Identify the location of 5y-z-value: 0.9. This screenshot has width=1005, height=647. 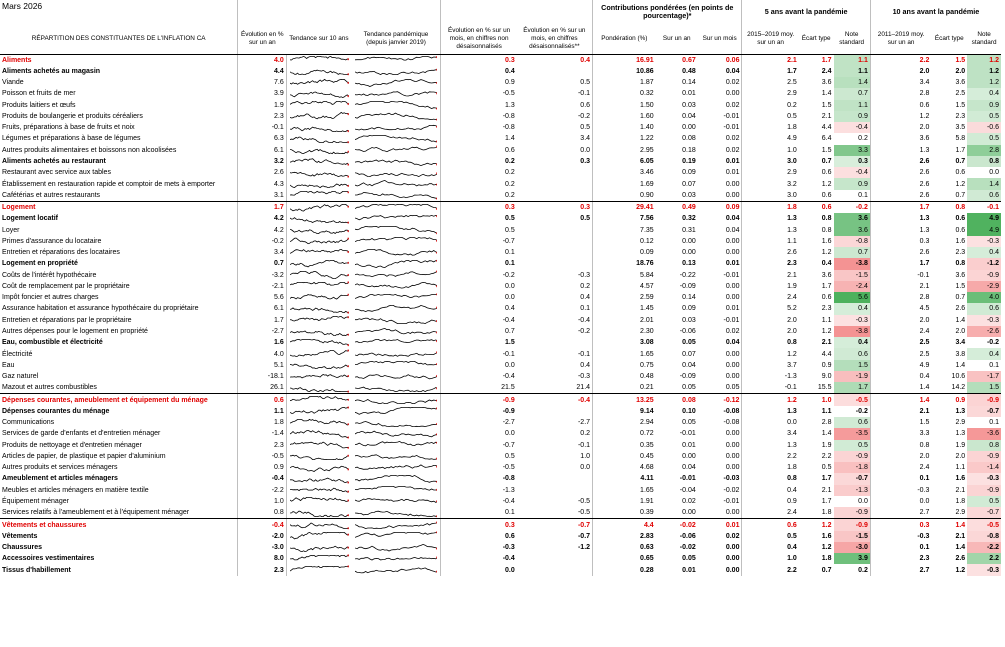
(852, 116).